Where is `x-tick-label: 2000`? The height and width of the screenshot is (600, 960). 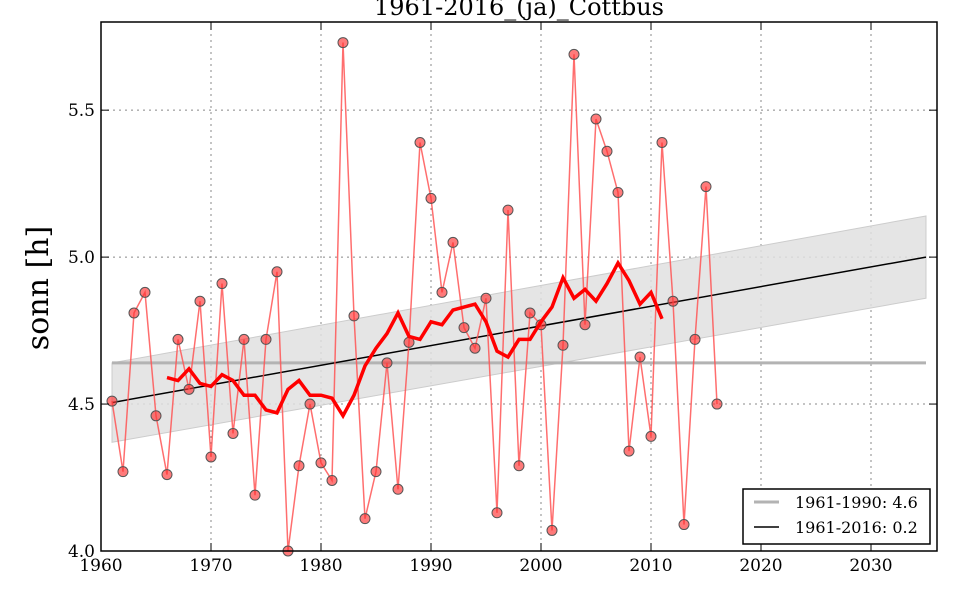 x-tick-label: 2000 is located at coordinates (540, 566).